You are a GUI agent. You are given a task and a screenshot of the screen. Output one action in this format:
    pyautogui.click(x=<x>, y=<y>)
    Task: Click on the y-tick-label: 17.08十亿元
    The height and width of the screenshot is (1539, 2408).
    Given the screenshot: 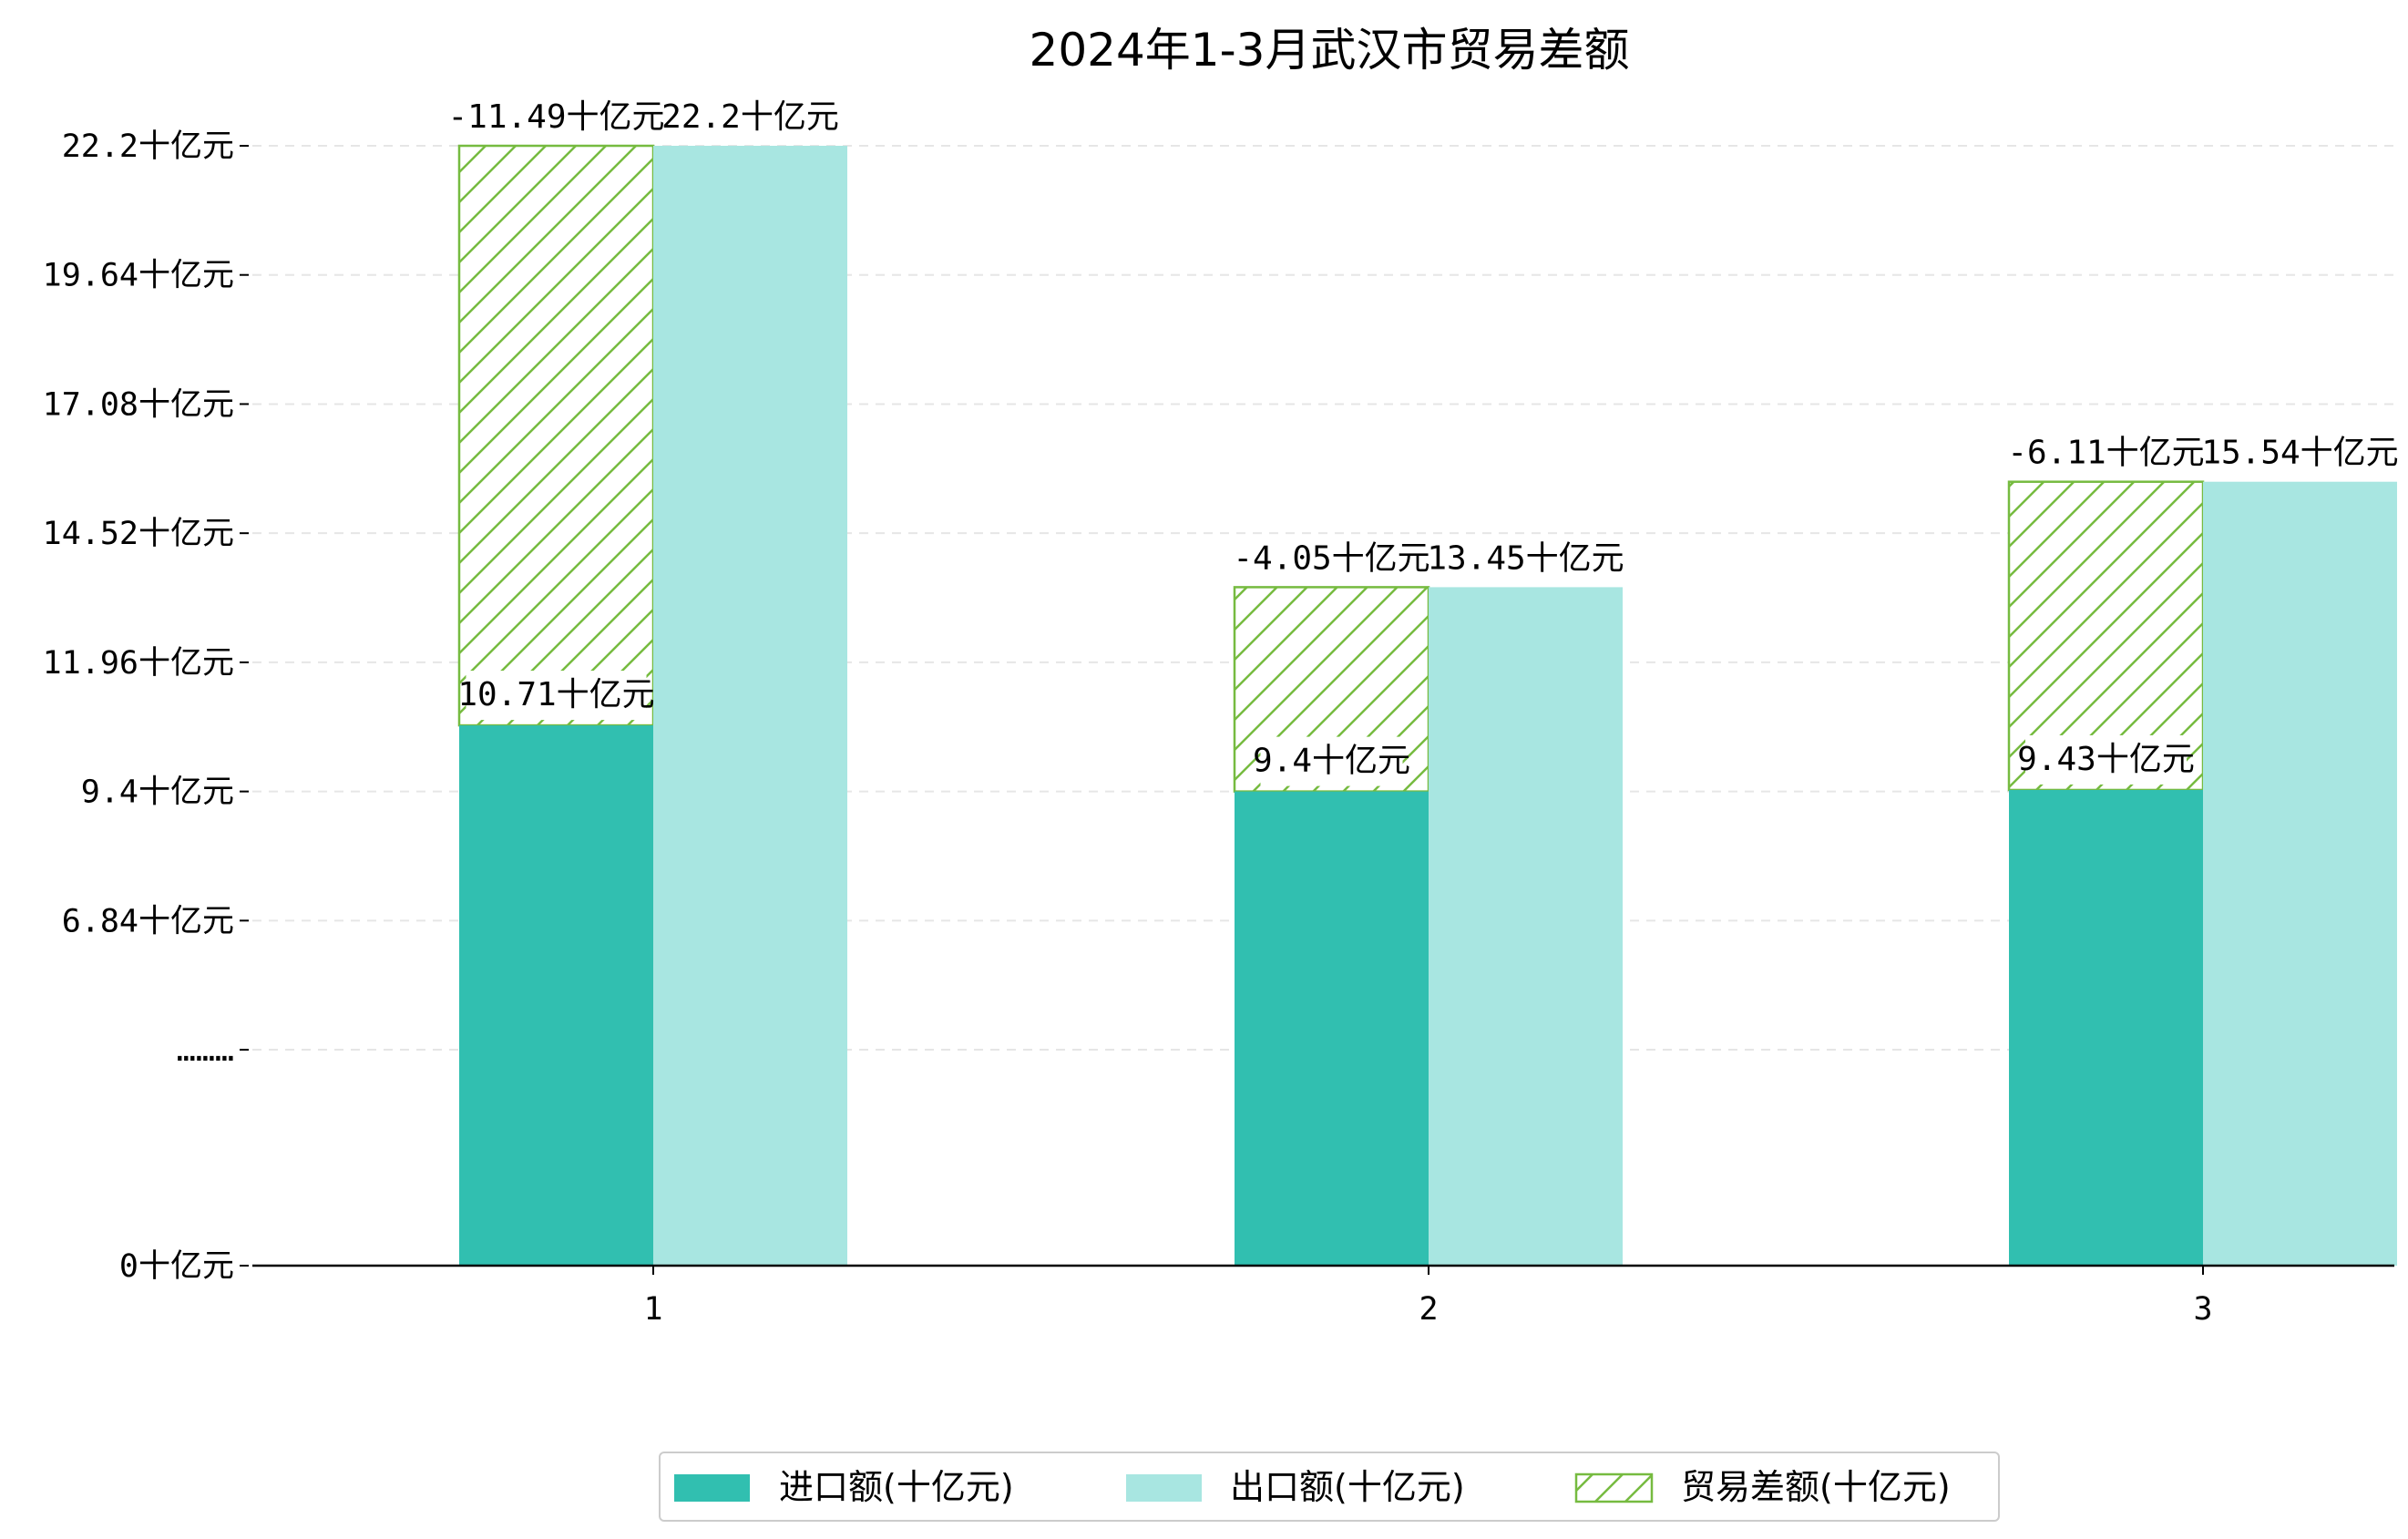 What is the action you would take?
    pyautogui.click(x=139, y=405)
    